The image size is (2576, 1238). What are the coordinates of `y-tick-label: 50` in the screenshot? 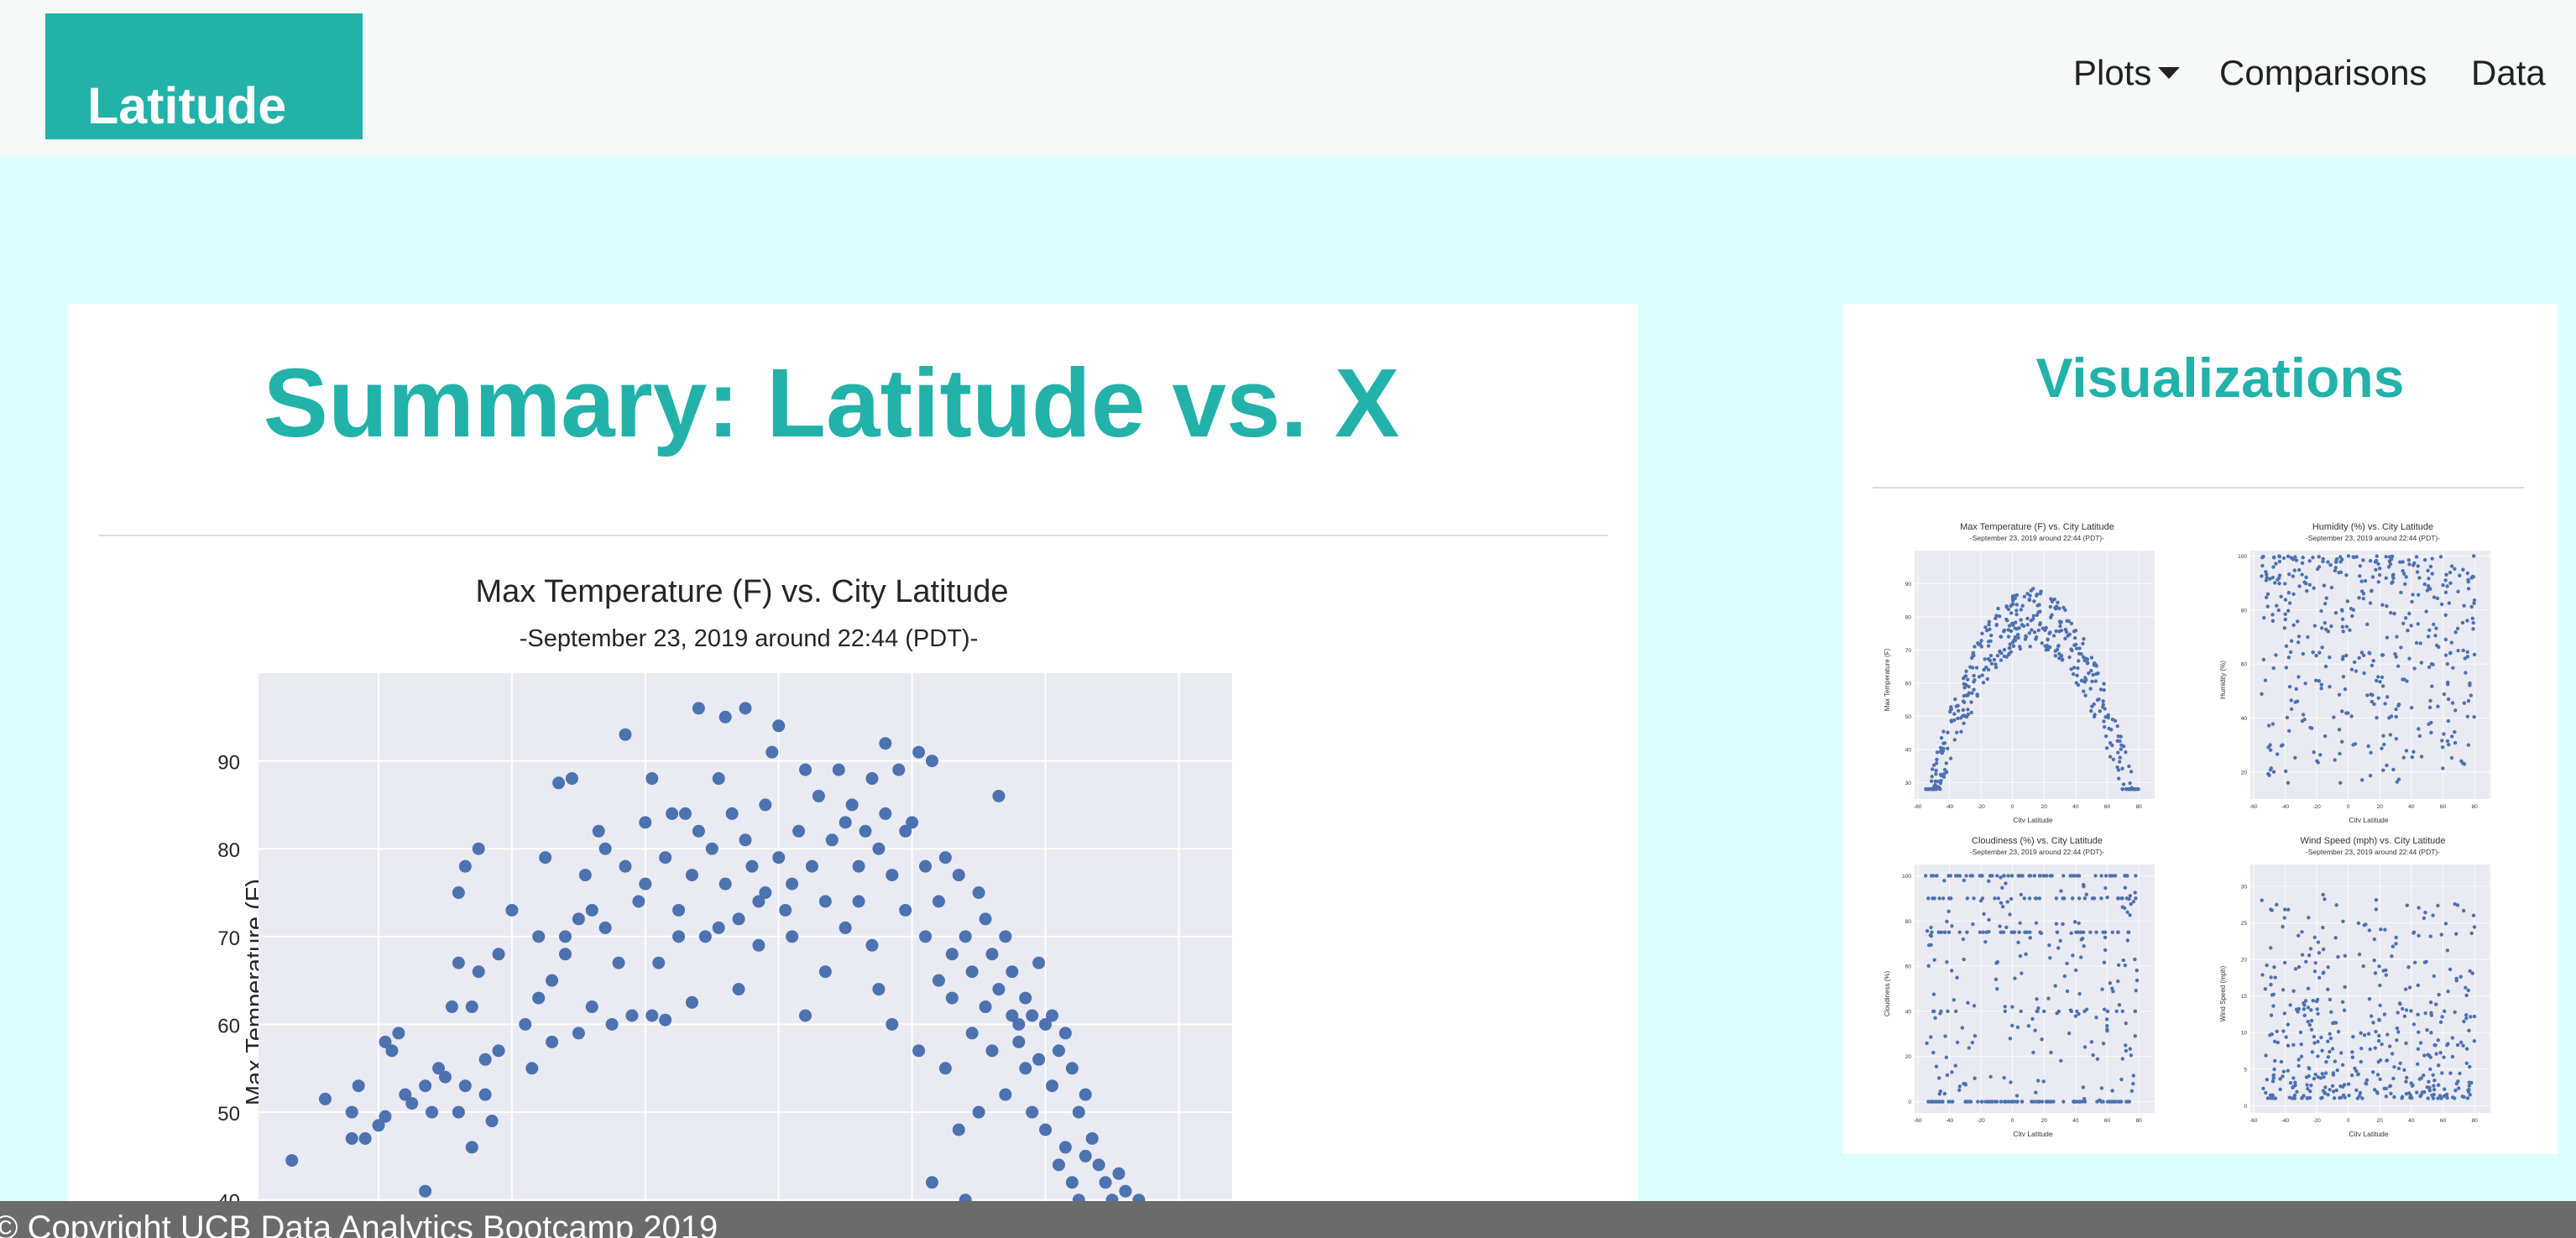 It's located at (1908, 717).